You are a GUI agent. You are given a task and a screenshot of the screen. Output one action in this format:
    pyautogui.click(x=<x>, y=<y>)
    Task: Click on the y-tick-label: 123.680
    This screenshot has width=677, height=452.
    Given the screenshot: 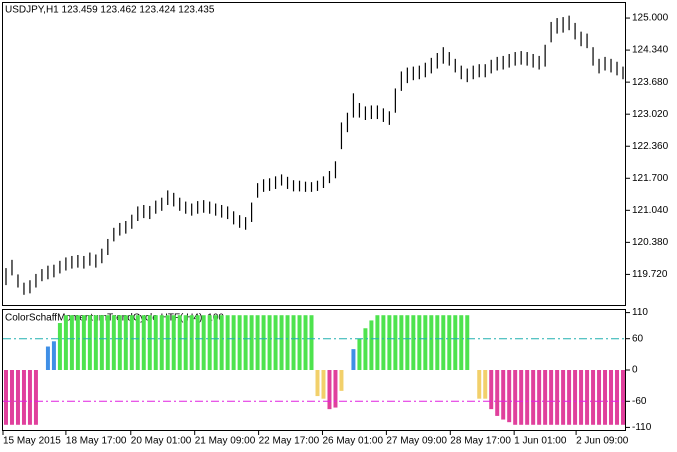 What is the action you would take?
    pyautogui.click(x=650, y=82)
    